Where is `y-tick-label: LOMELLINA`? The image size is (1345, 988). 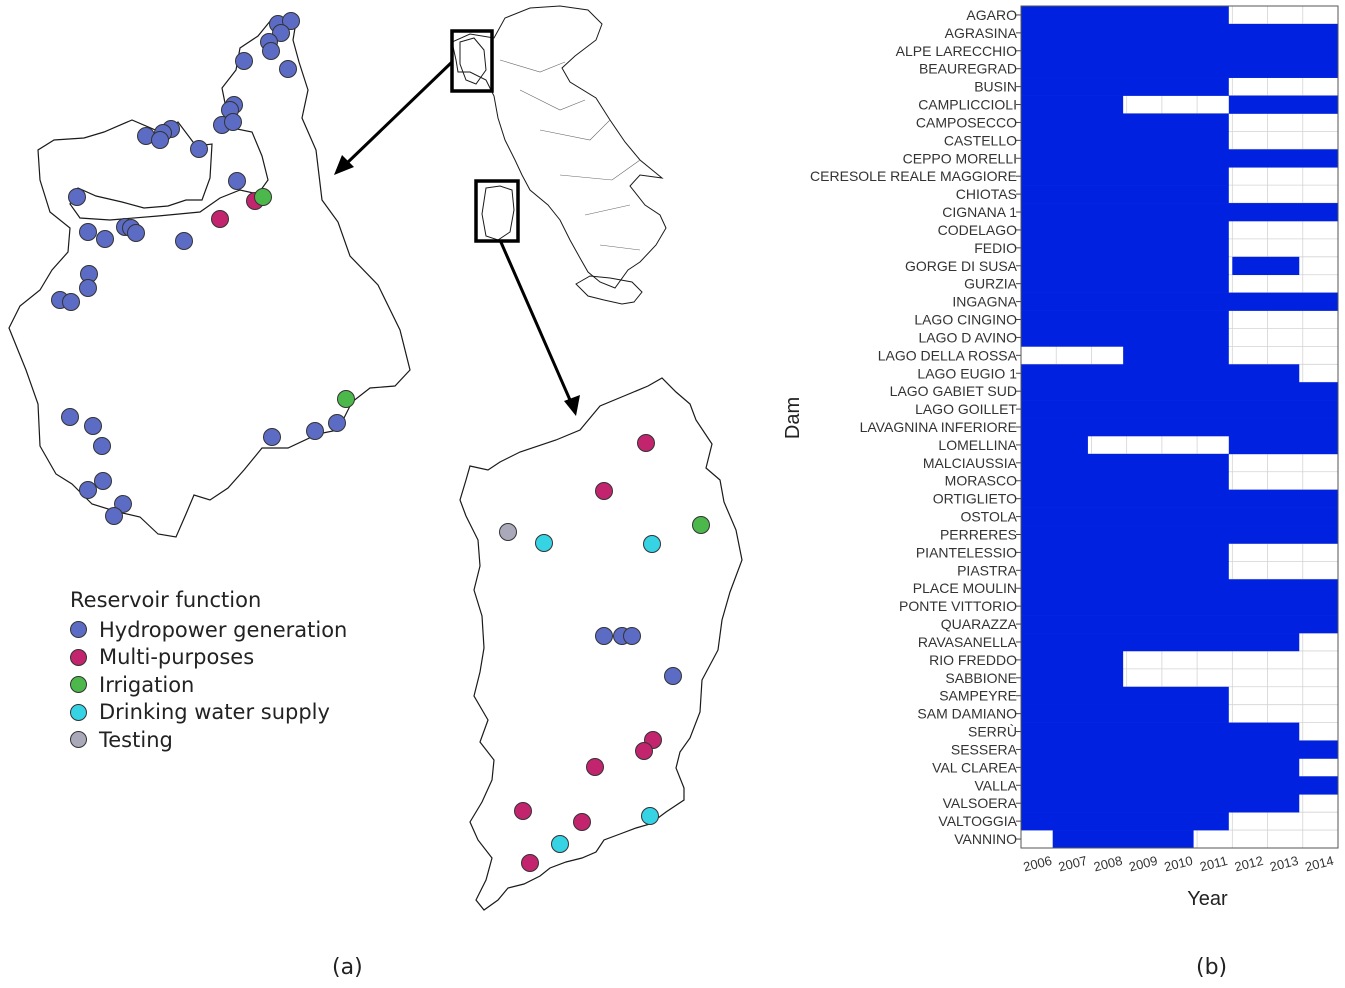 y-tick-label: LOMELLINA is located at coordinates (977, 445).